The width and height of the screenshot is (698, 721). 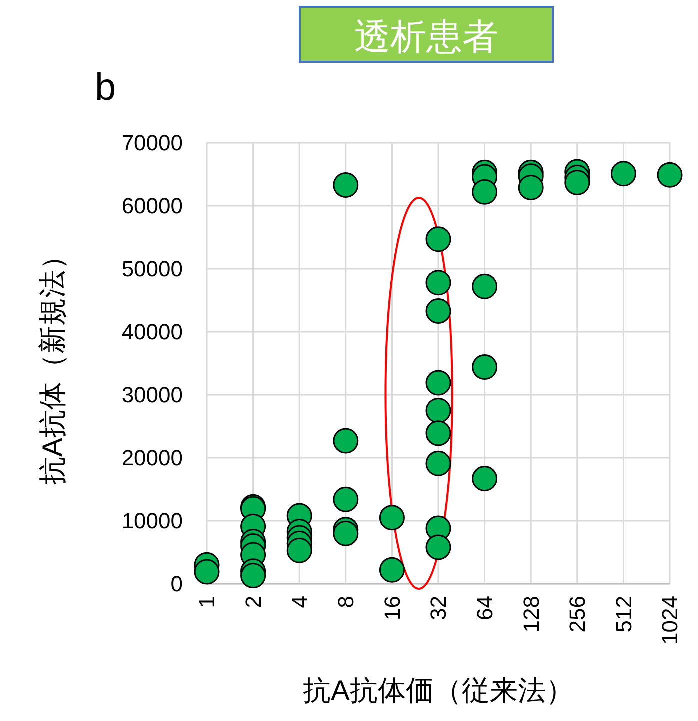 I want to click on x-tick-label: 32, so click(x=439, y=608).